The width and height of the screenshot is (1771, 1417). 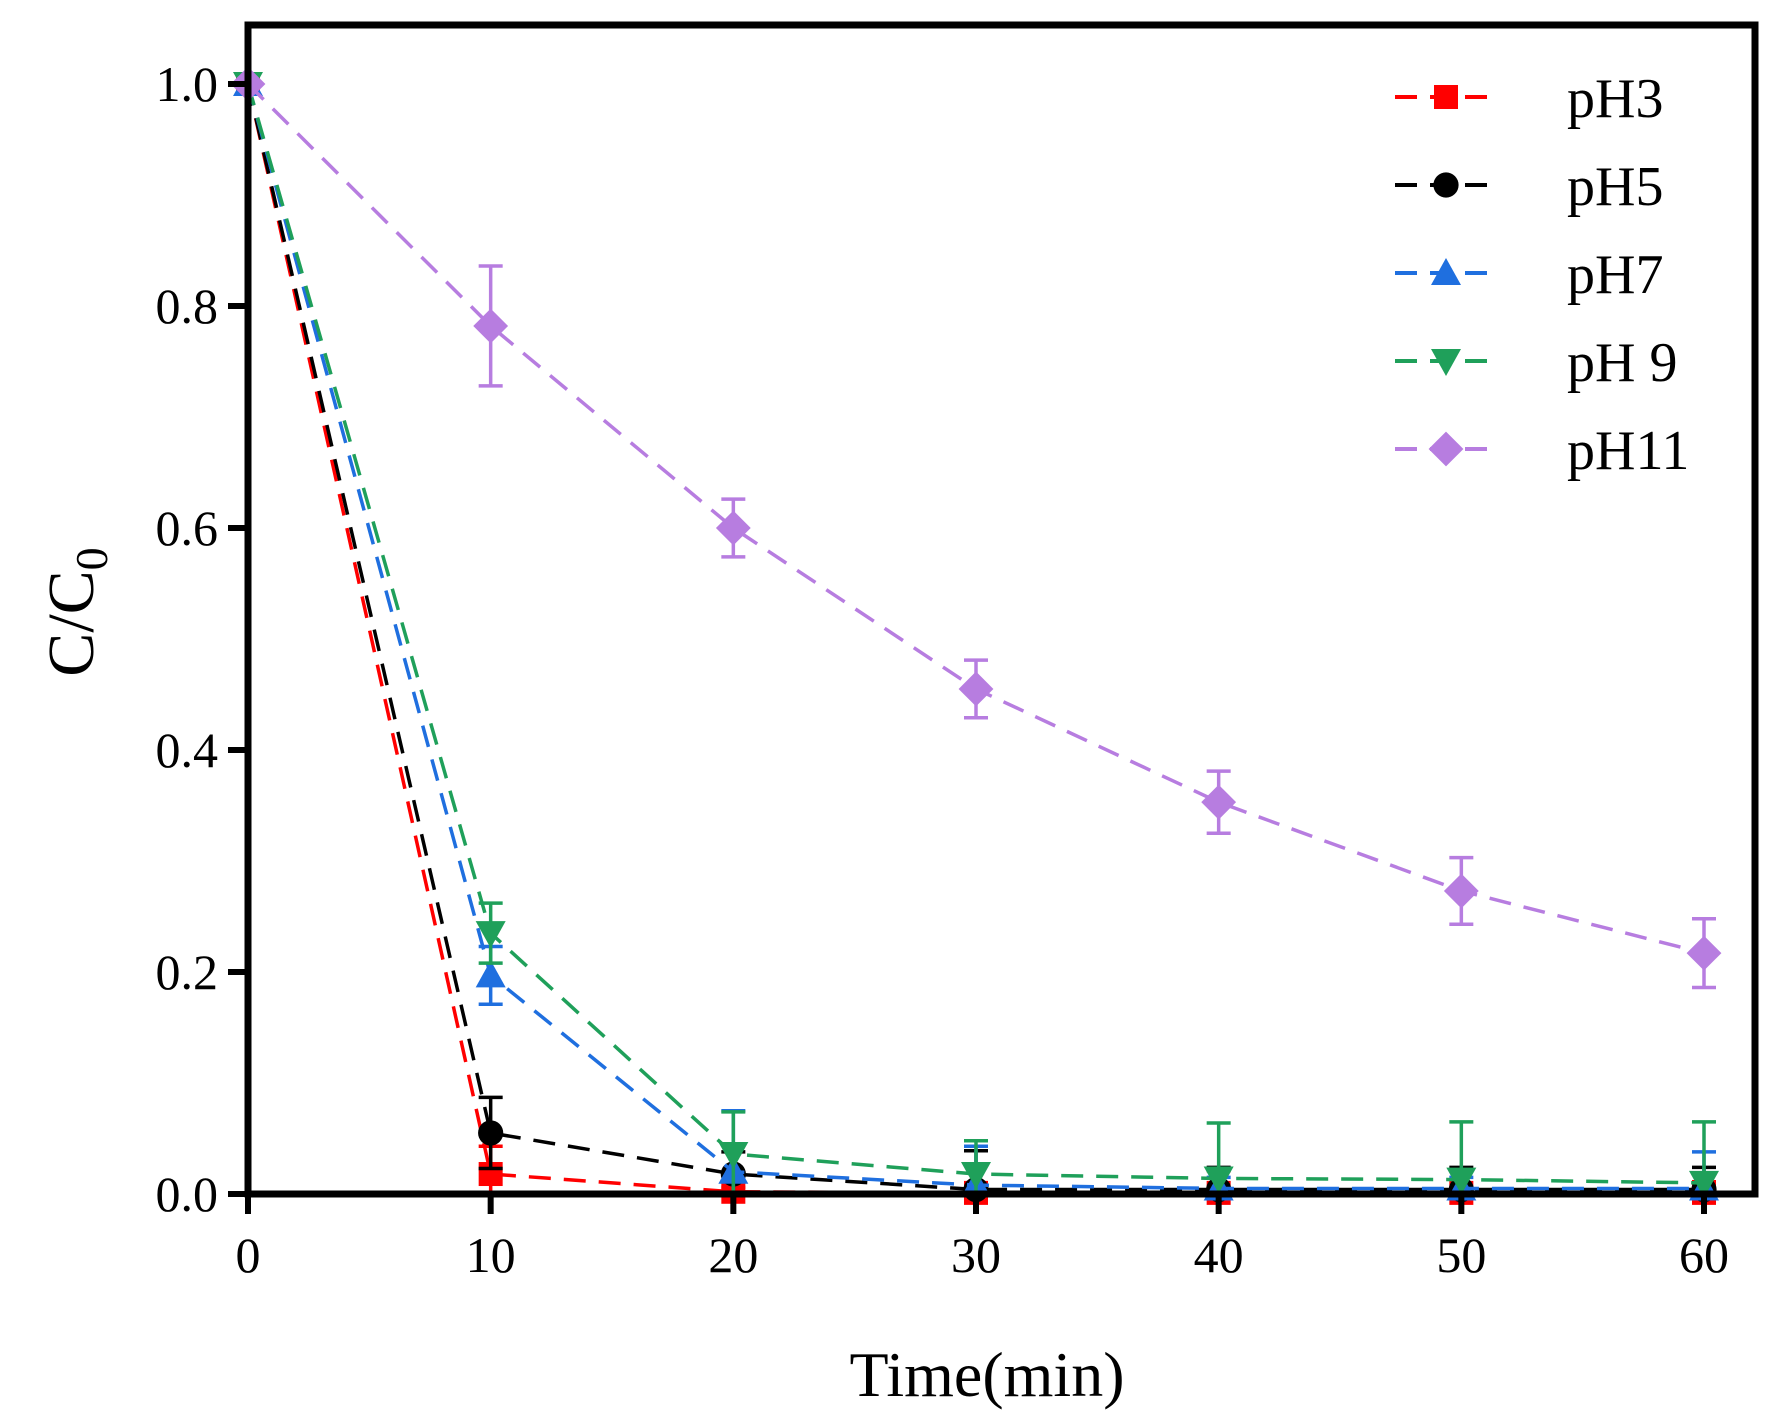 I want to click on legend-label: pH11, so click(x=1628, y=451).